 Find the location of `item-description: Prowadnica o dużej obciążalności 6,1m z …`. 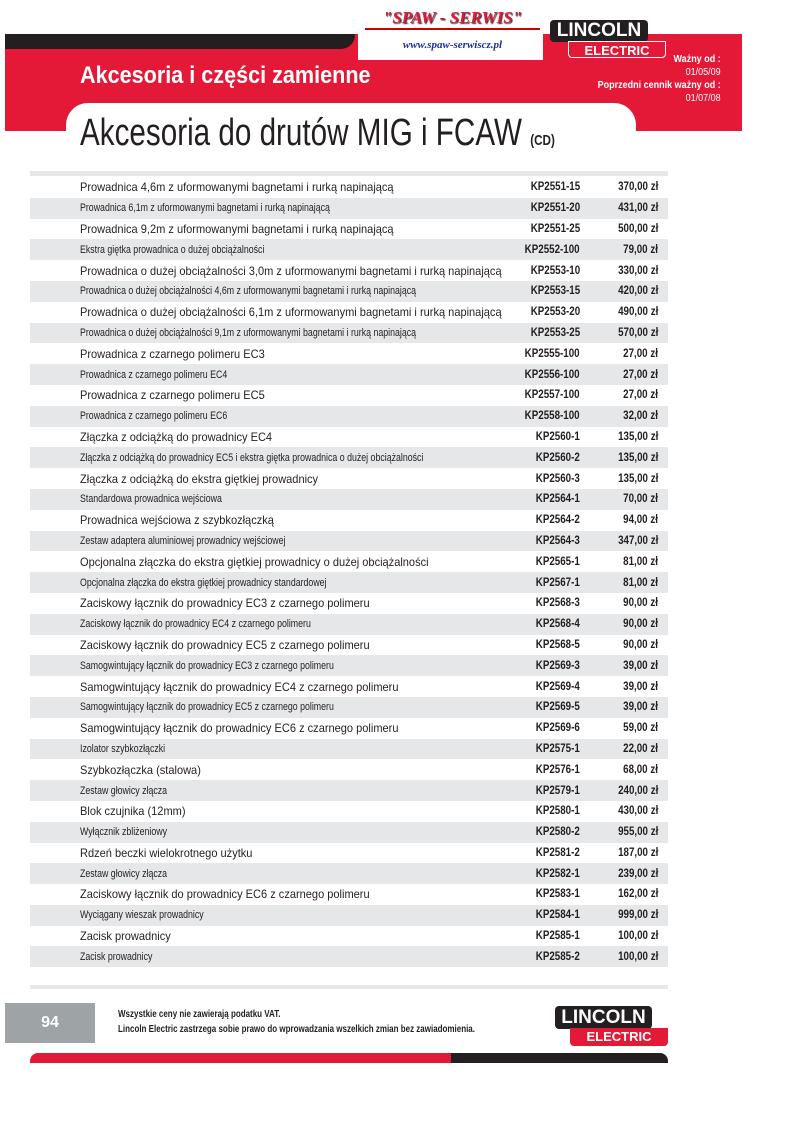

item-description: Prowadnica o dużej obciążalności 6,1m z … is located at coordinates (291, 312).